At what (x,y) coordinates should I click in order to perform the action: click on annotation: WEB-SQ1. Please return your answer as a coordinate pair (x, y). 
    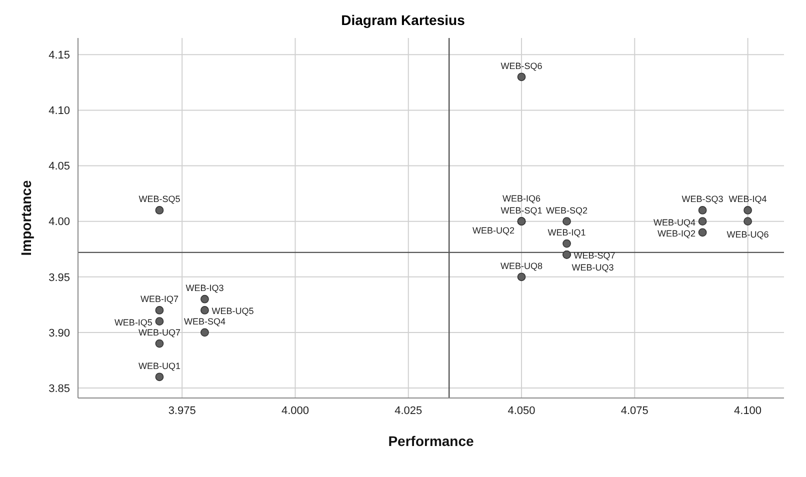
    Looking at the image, I should click on (521, 210).